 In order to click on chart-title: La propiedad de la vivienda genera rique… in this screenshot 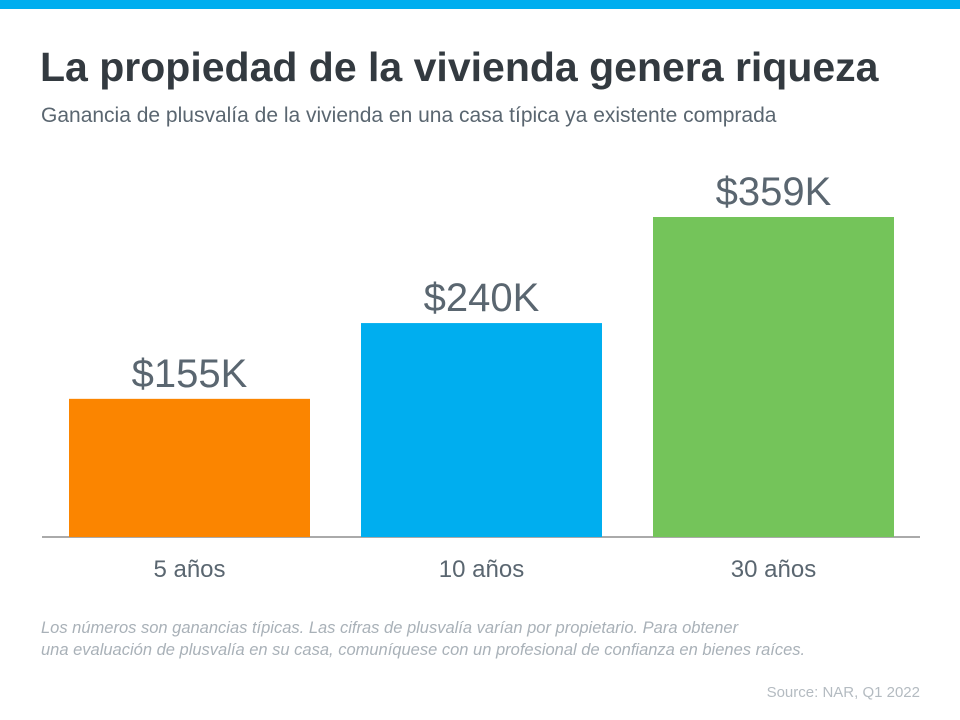, I will do `click(459, 67)`.